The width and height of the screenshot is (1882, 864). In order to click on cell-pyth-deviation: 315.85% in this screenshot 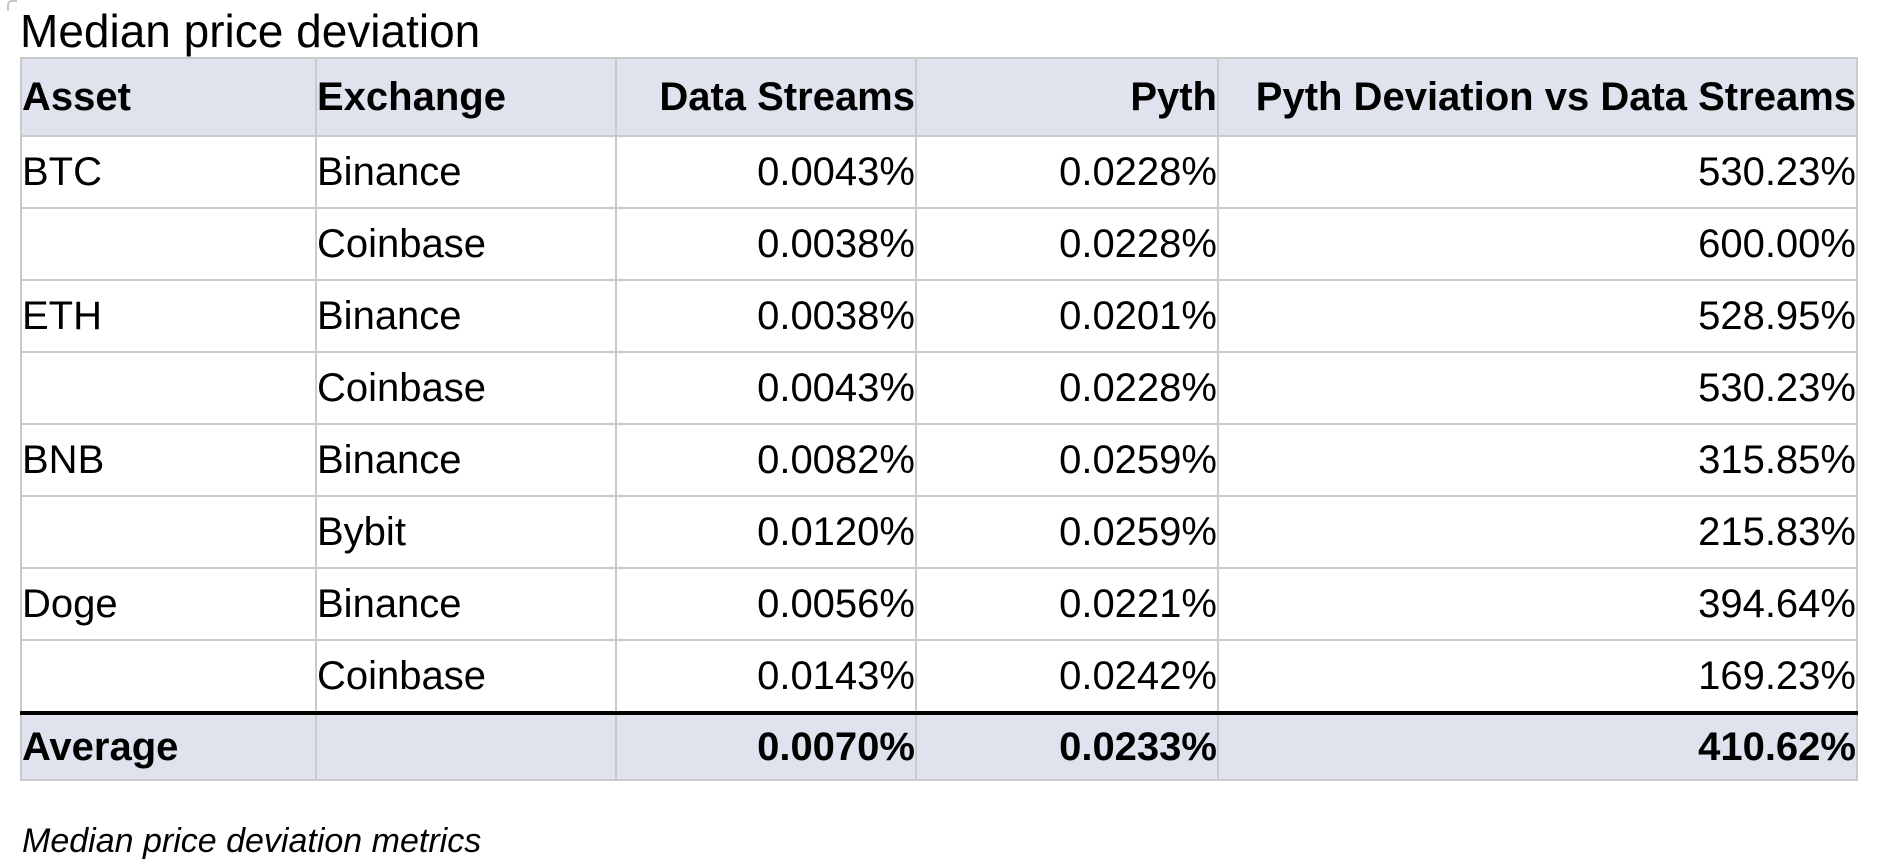, I will do `click(1537, 460)`.